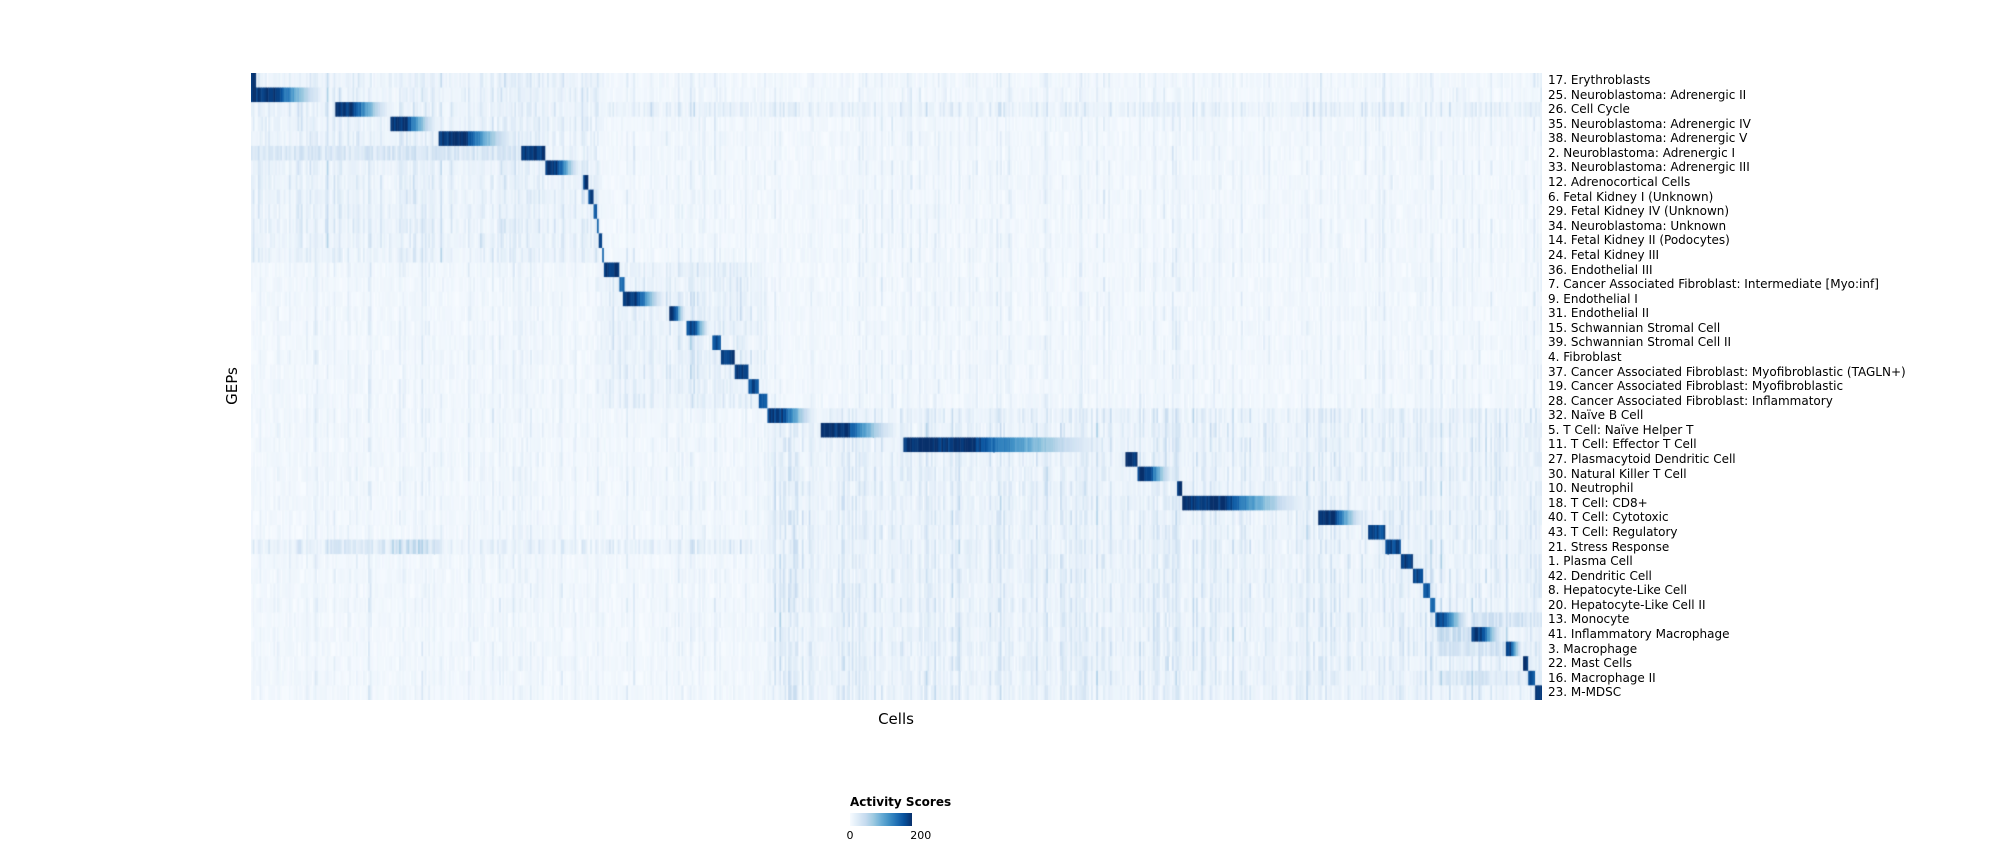 This screenshot has height=851, width=2006. Describe the element at coordinates (1600, 269) in the screenshot. I see `row-label: 36. Endothelial III` at that location.